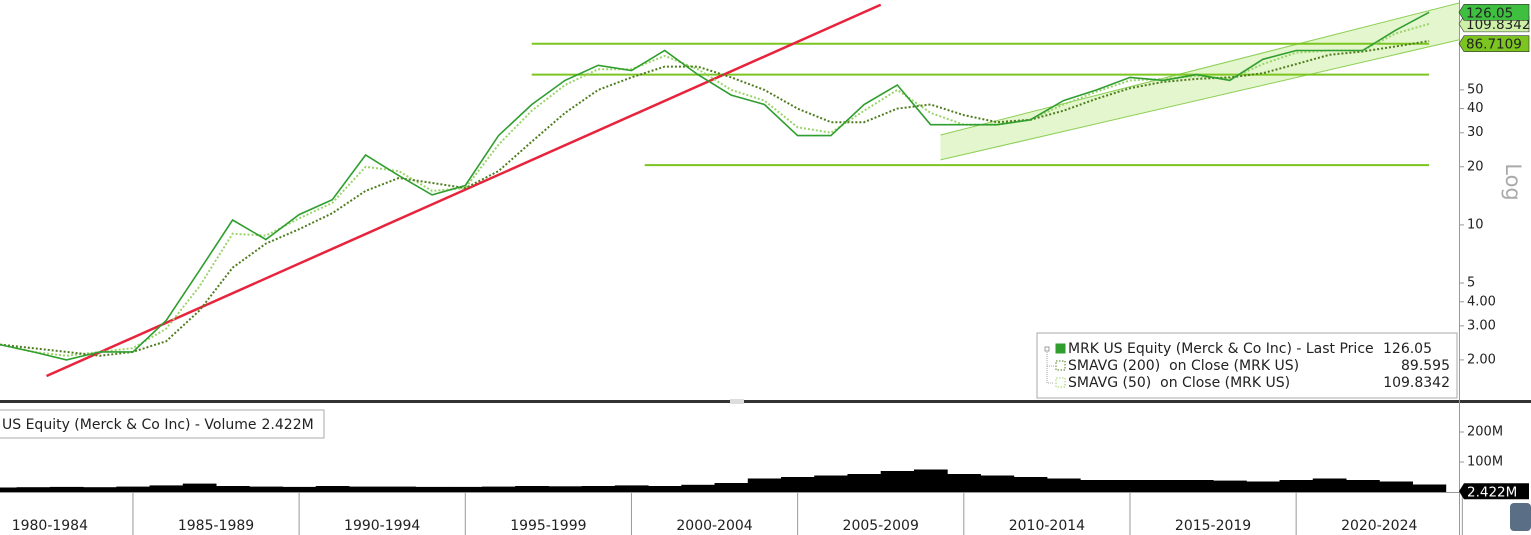 This screenshot has width=1531, height=535. What do you see at coordinates (1475, 224) in the screenshot?
I see `y-tick-label: 10` at bounding box center [1475, 224].